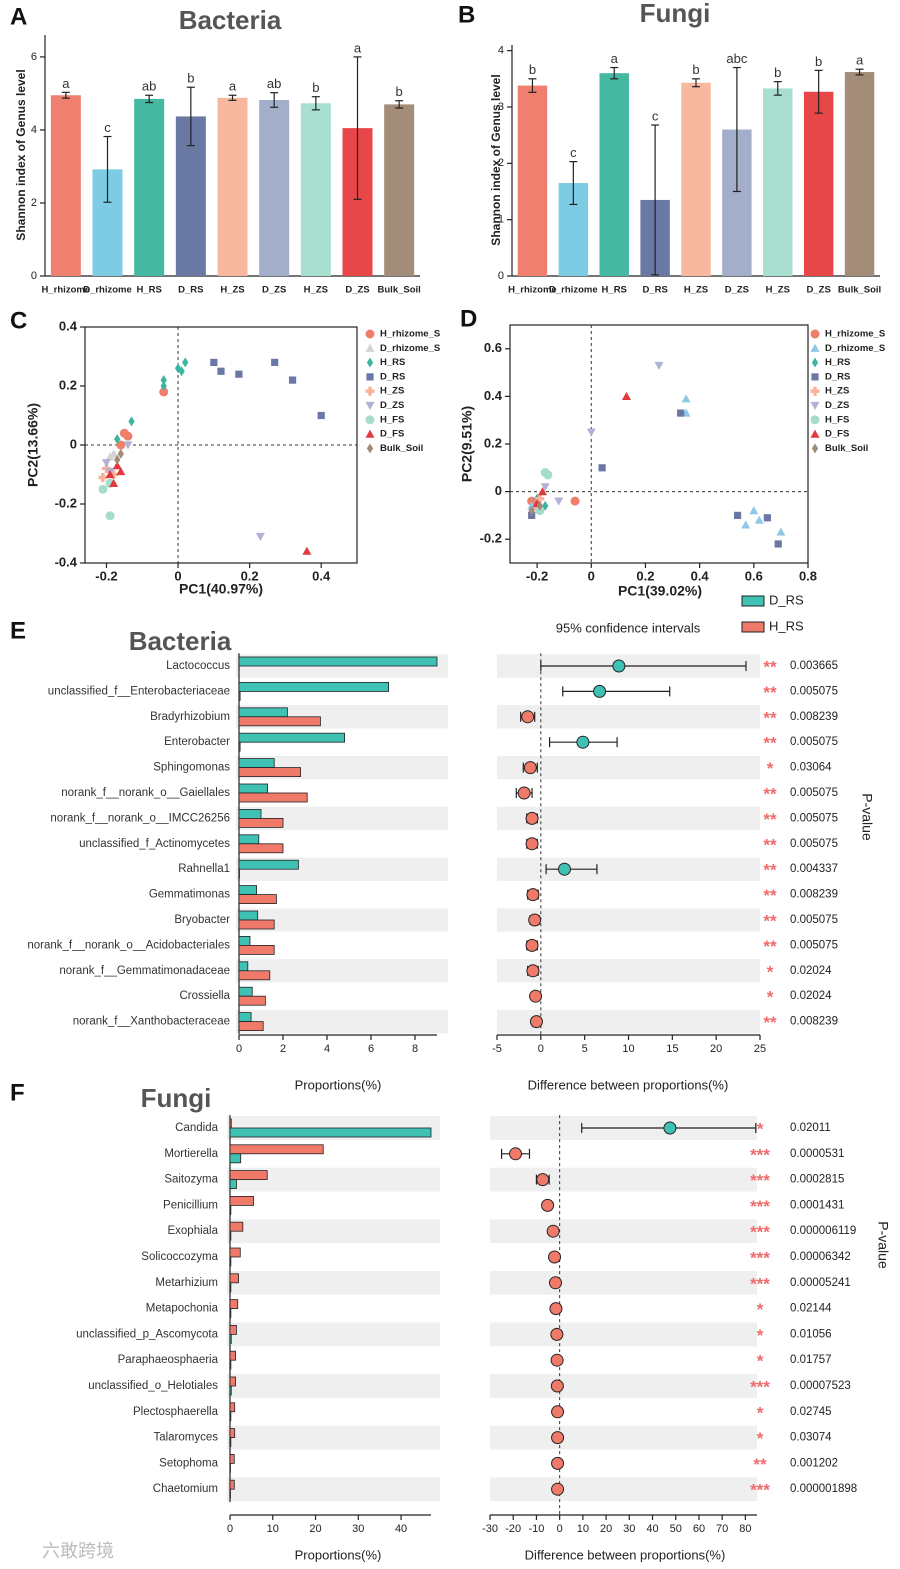  Describe the element at coordinates (274, 290) in the screenshot. I see `x-tick-label: D_ZS` at that location.